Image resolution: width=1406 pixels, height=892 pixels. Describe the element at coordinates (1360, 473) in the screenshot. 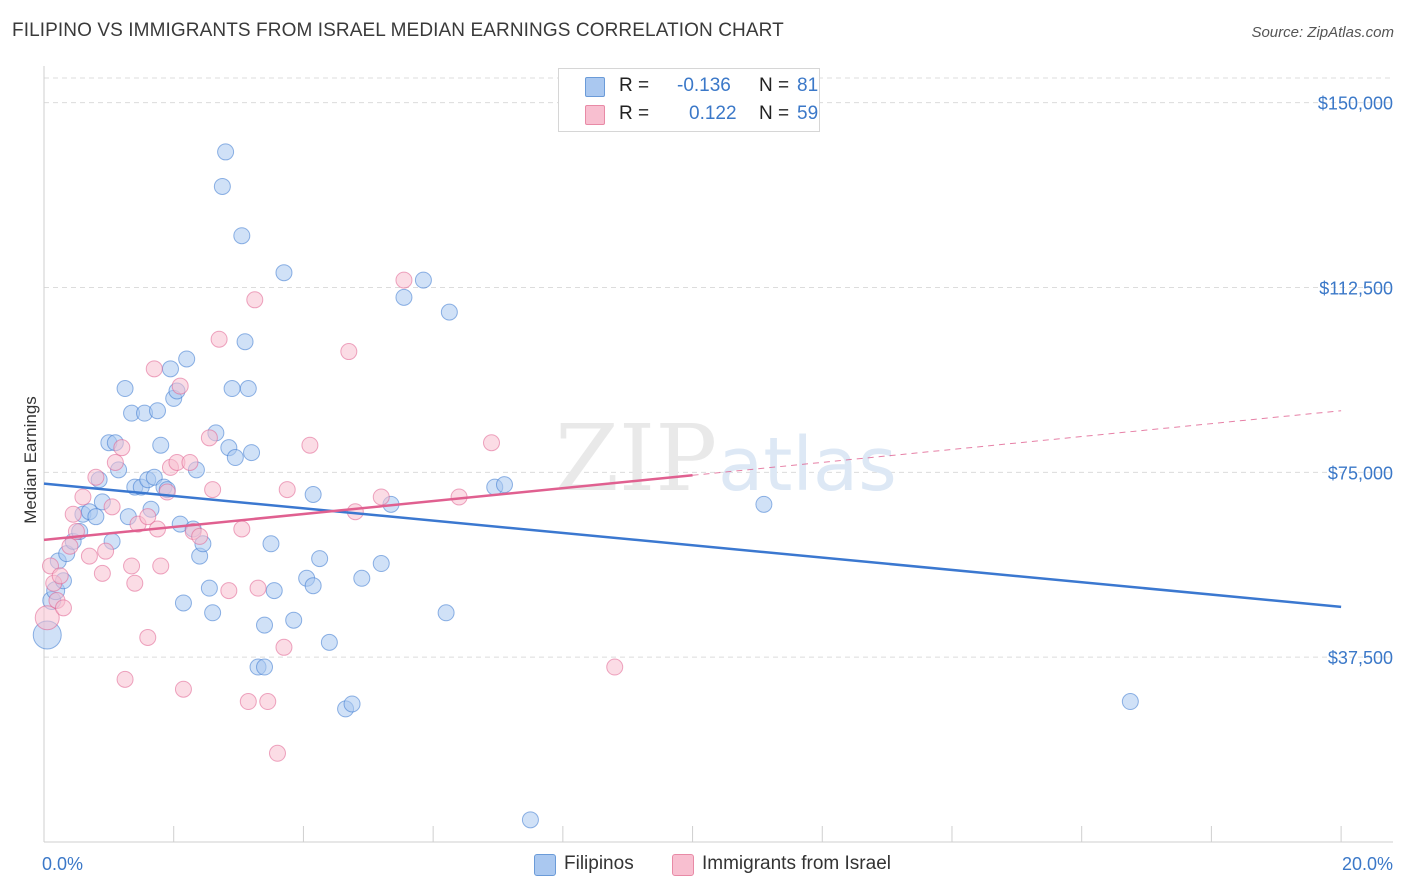

I see `y-tick-label: $75,000` at that location.